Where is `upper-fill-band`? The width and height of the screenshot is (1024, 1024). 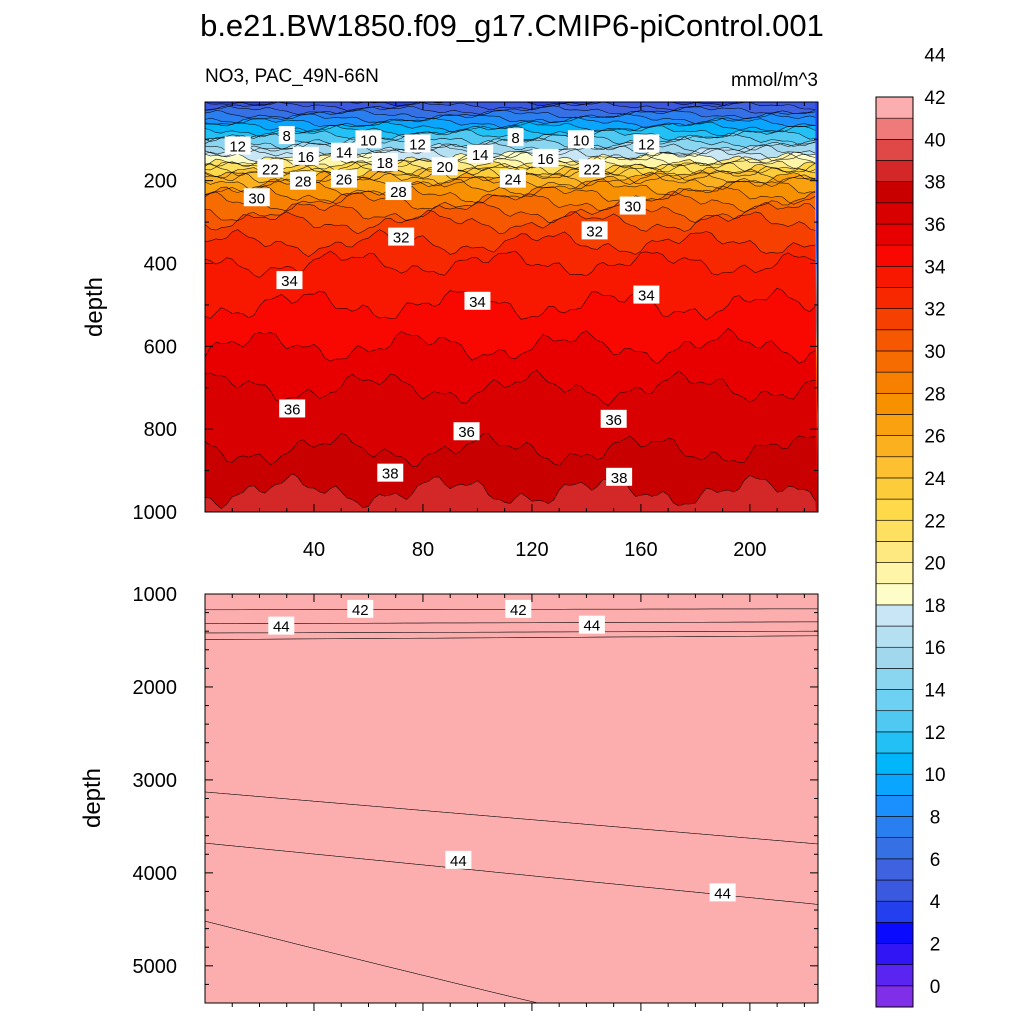 upper-fill-band is located at coordinates (510, 492).